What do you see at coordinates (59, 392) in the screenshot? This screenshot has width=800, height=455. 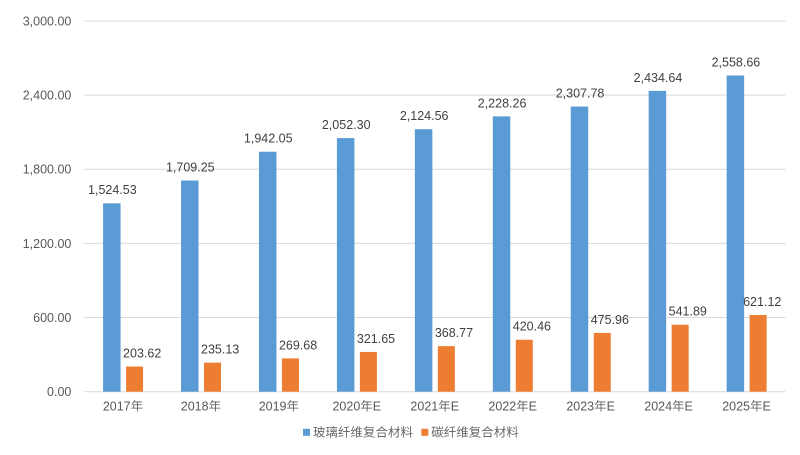 I see `svg-text: 0.00` at bounding box center [59, 392].